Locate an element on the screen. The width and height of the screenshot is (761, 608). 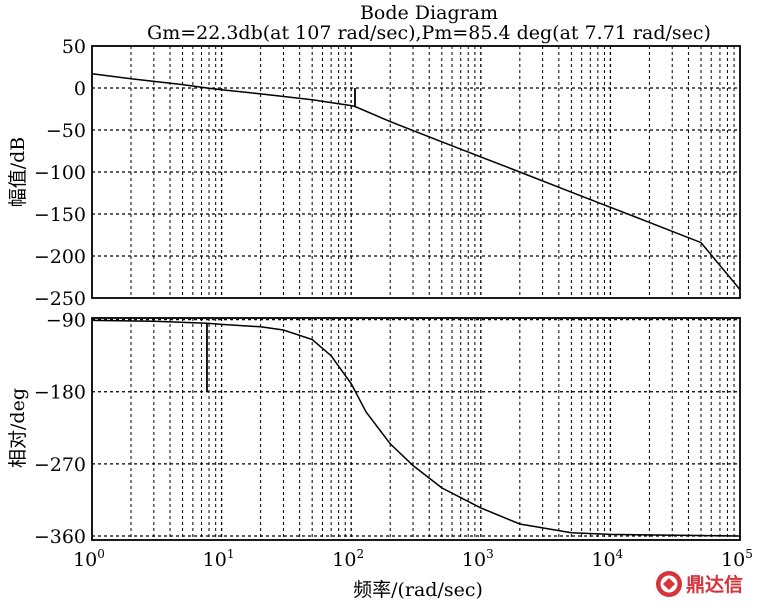
frequency-axis-label: 频率/(rad/sec) is located at coordinates (418, 590).